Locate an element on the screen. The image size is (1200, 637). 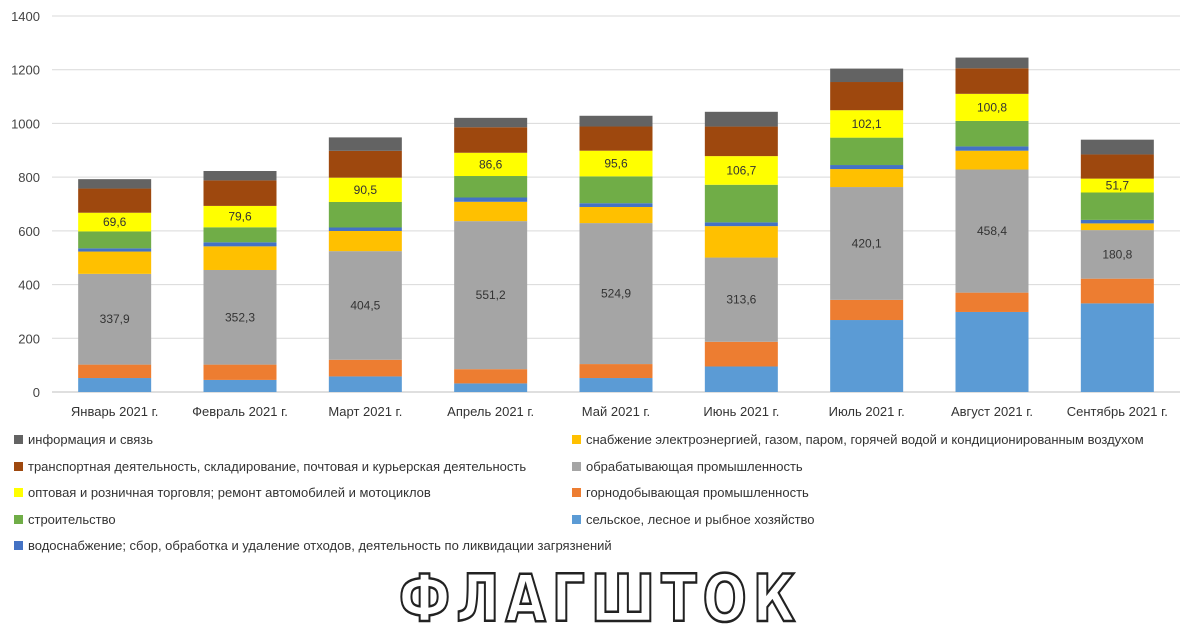
legend-label: обрабатывающая промышленность is located at coordinates (694, 466).